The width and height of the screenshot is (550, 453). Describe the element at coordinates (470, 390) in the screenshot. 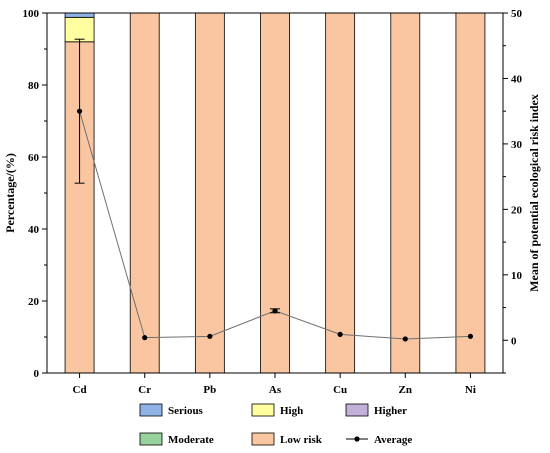

I see `x-tick-label-ni: Ni` at that location.